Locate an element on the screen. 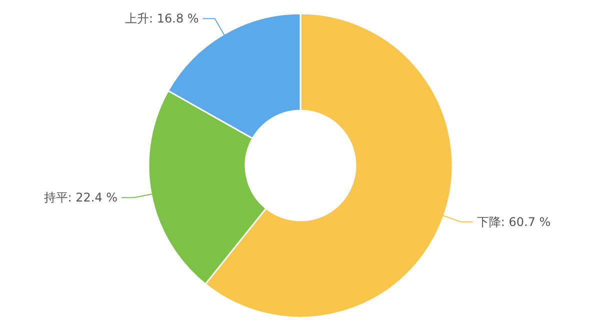 This screenshot has height=333, width=600. slice-label: 上升: 16.8 % is located at coordinates (162, 19).